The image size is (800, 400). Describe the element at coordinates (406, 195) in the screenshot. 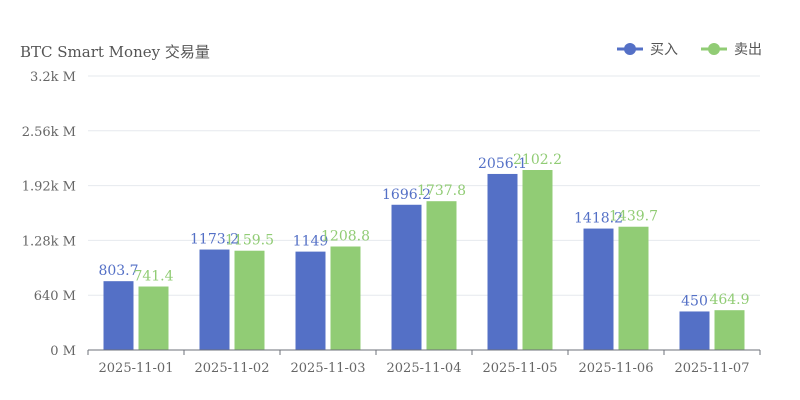

I see `data-label-buy: 1696.2` at that location.